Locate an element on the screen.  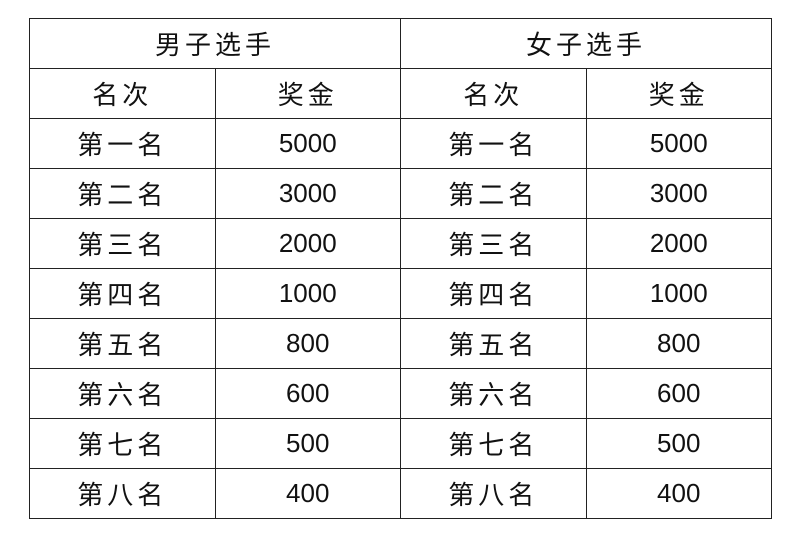
men-rank-header: 名次 is located at coordinates (122, 93).